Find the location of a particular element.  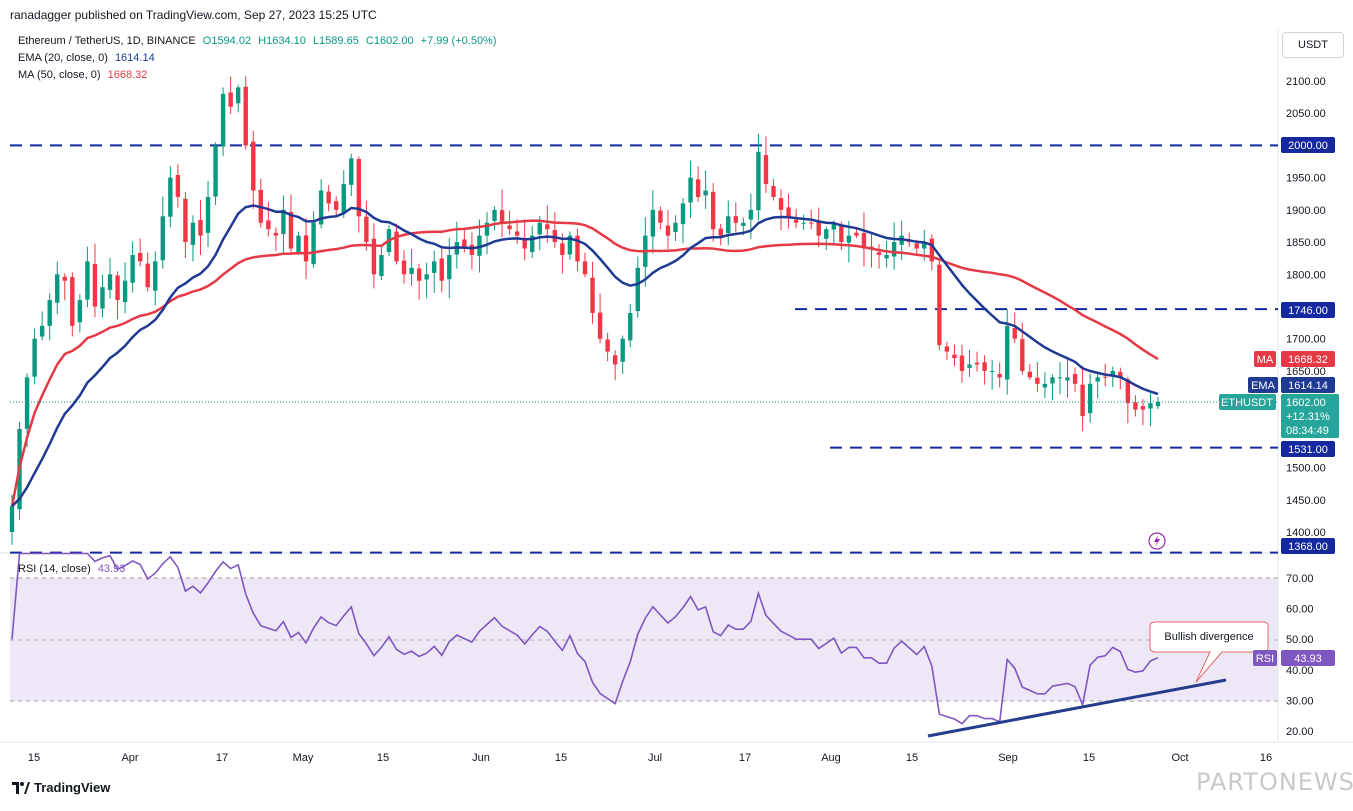

currency-button: USDT is located at coordinates (1313, 45).